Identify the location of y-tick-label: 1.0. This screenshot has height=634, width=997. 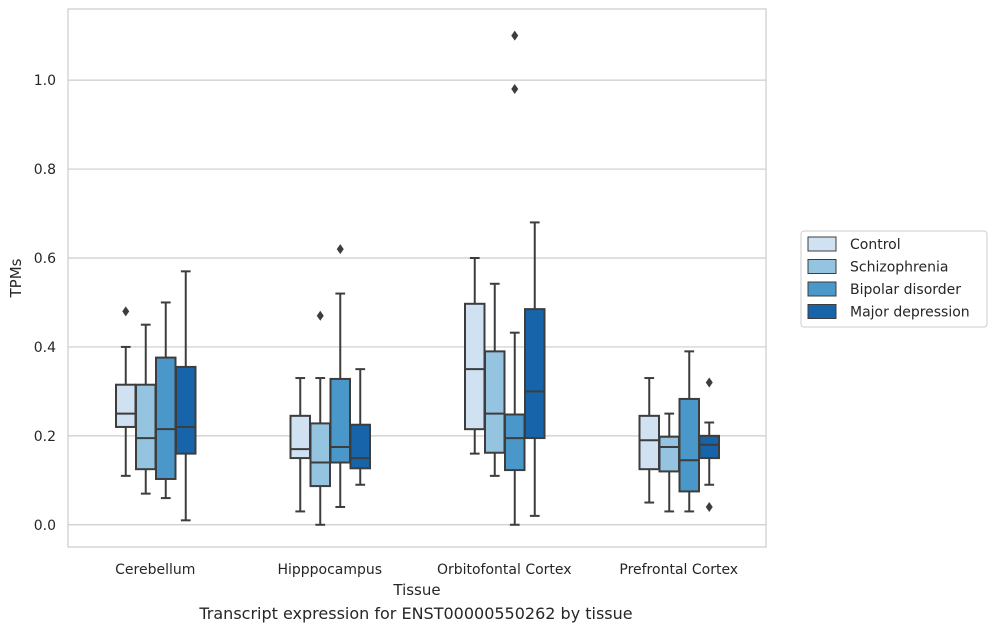
(45, 81).